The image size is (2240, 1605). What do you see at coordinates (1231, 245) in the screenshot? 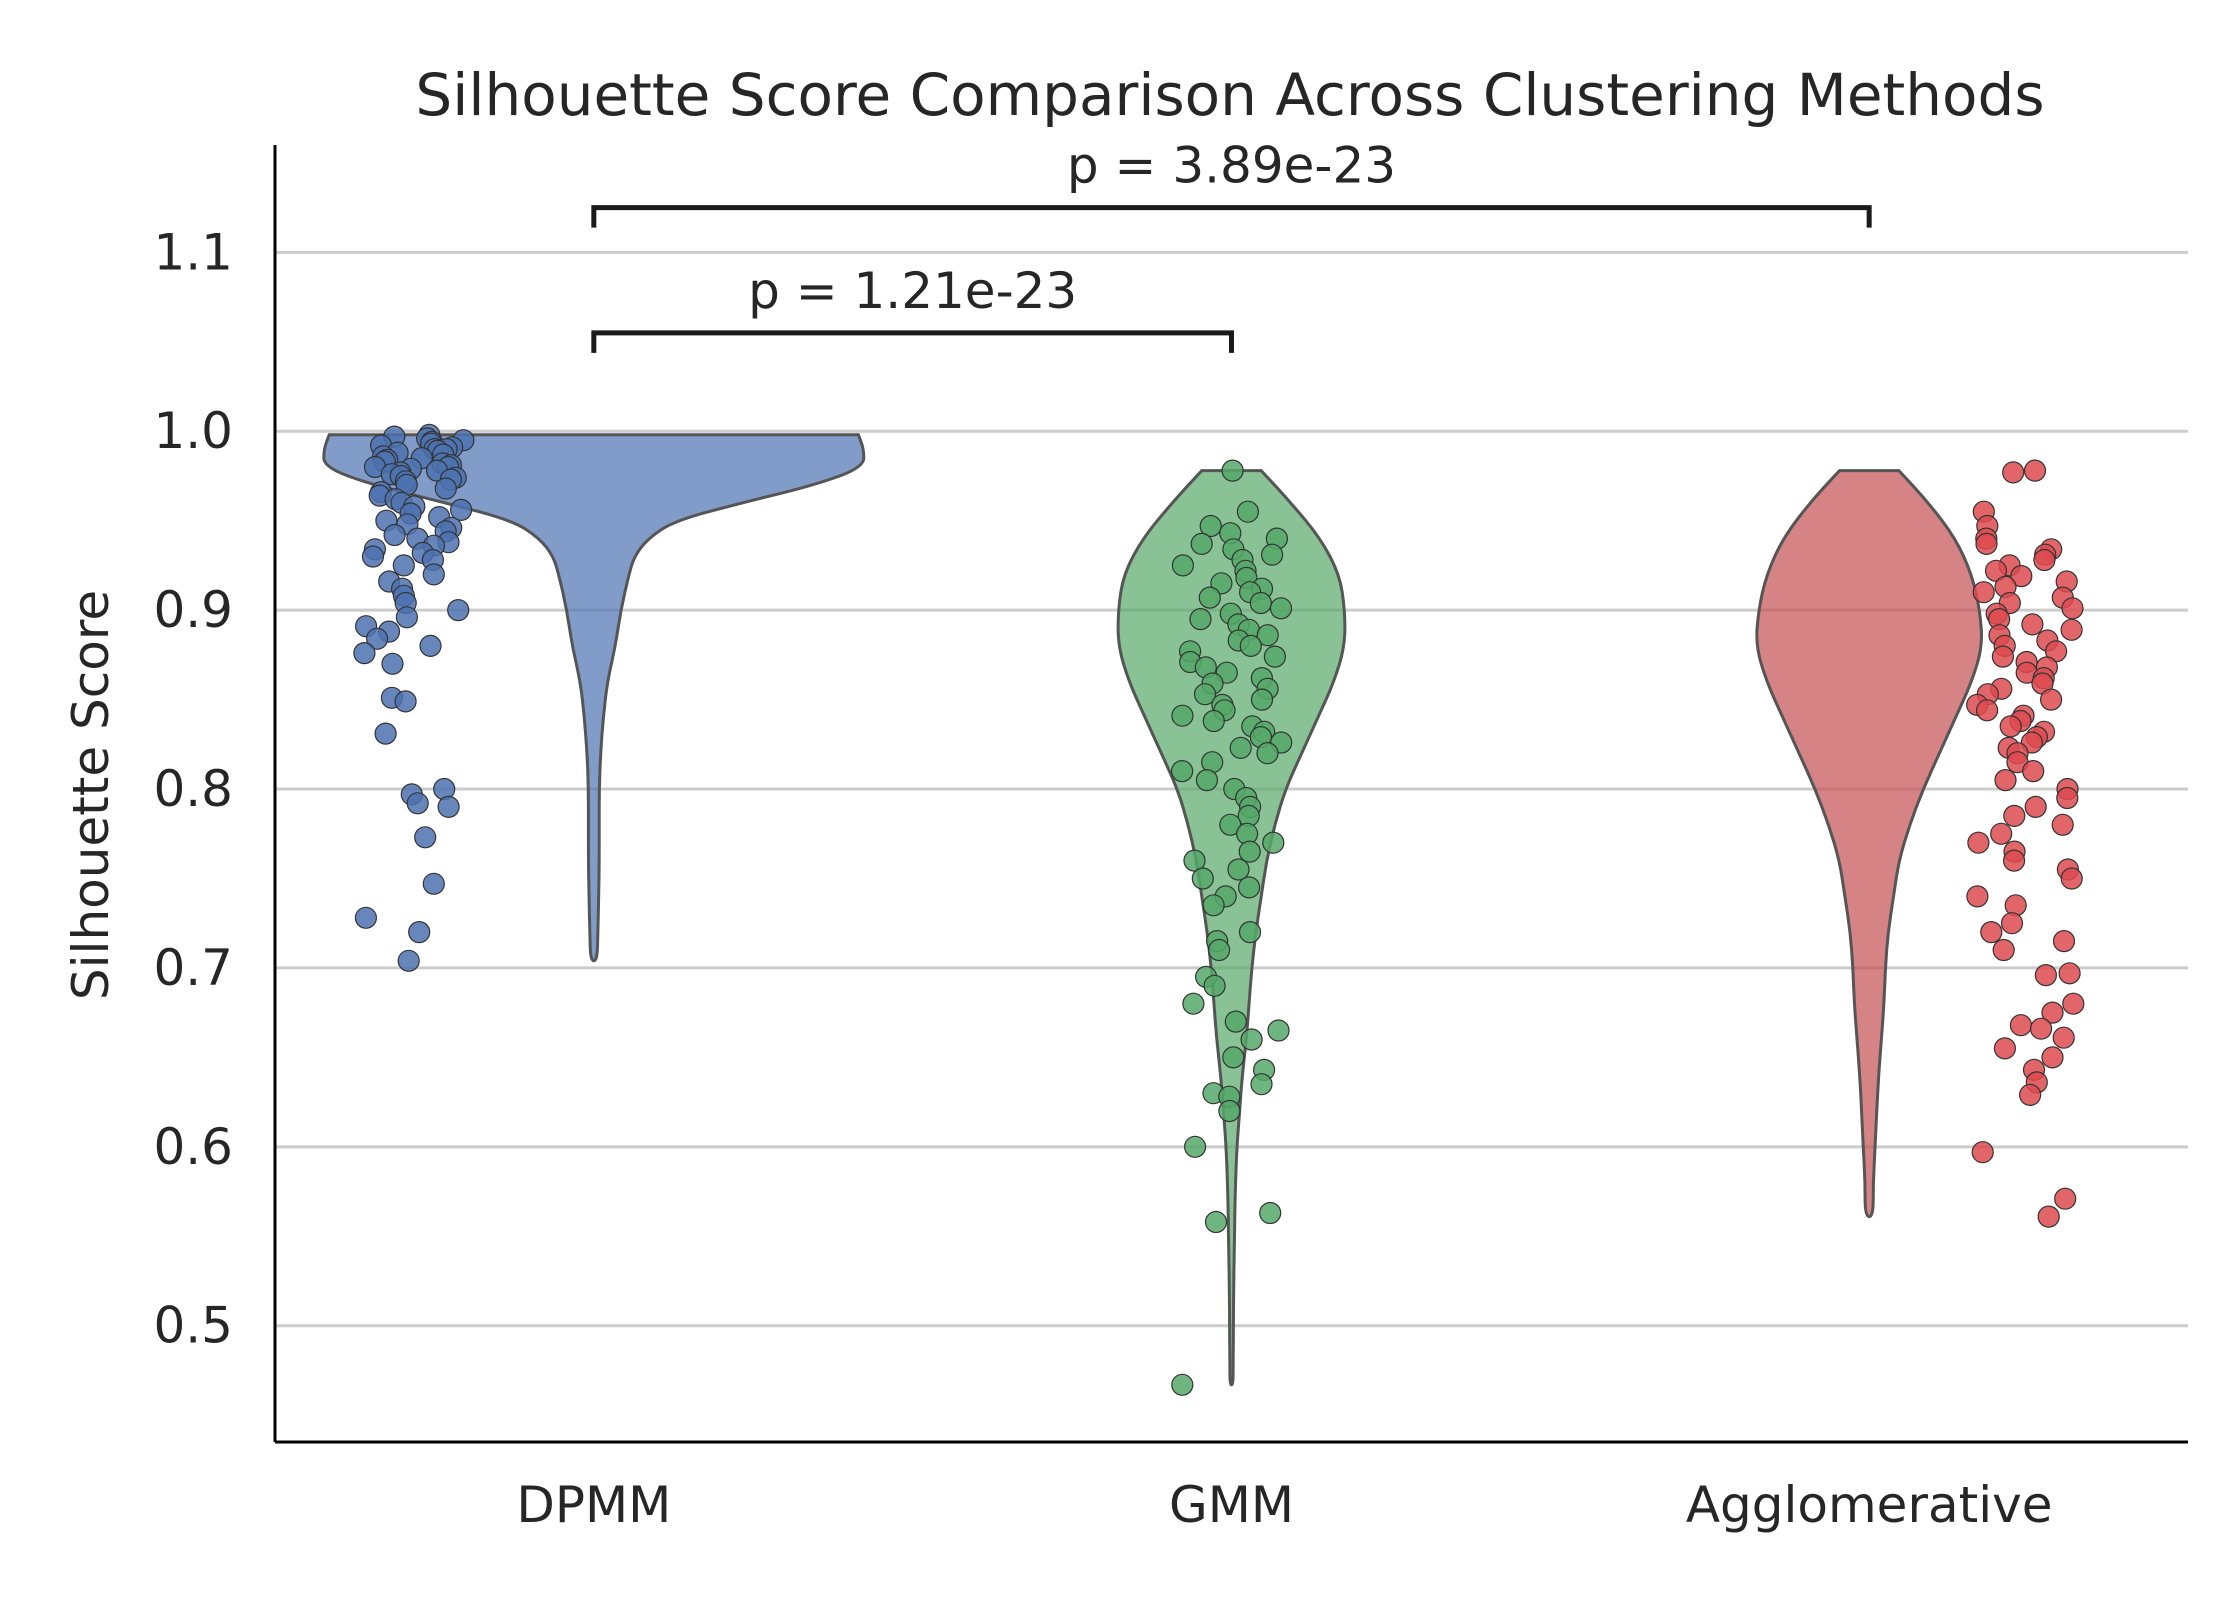
I see `significance-annotations: p = 1.21e-23 p = 3.89e-23` at bounding box center [1231, 245].